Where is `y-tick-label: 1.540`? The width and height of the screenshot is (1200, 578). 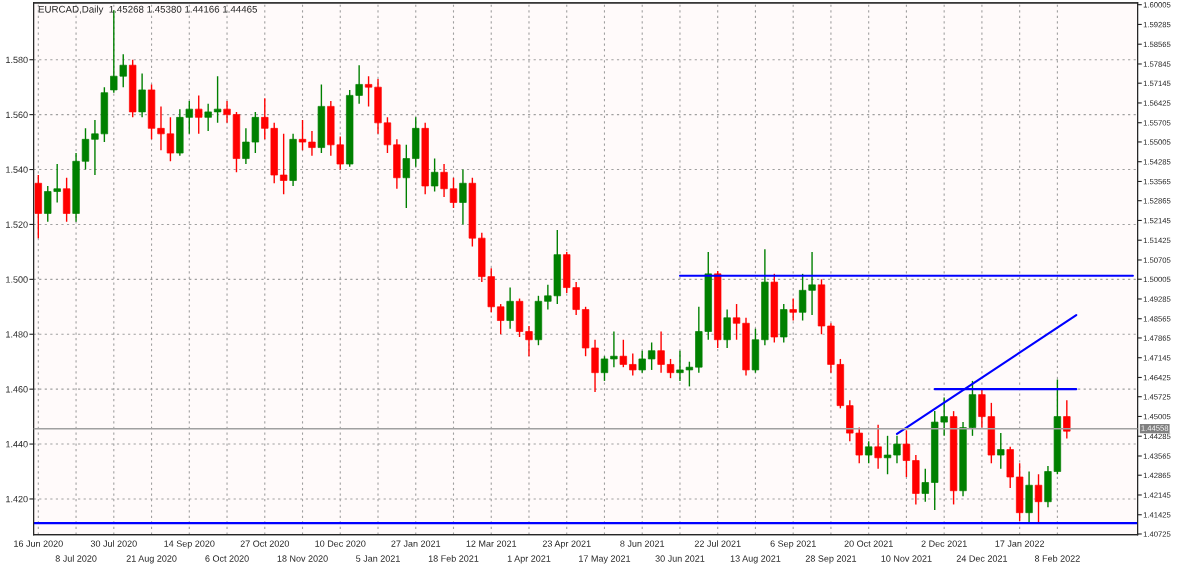
y-tick-label: 1.540 is located at coordinates (17, 169).